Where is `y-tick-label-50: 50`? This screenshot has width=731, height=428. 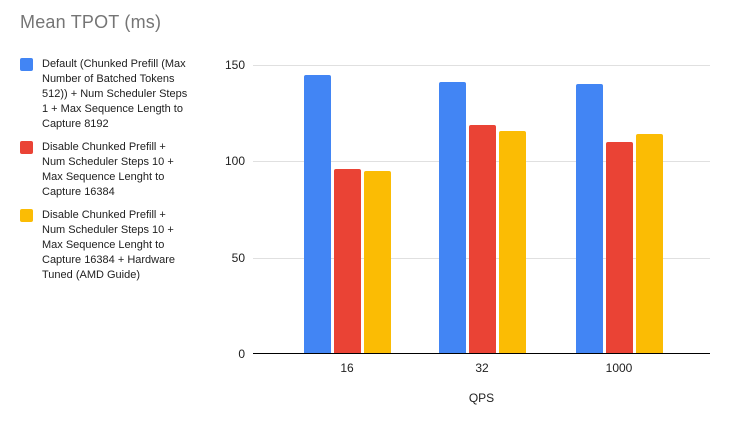
y-tick-label-50: 50 is located at coordinates (238, 257).